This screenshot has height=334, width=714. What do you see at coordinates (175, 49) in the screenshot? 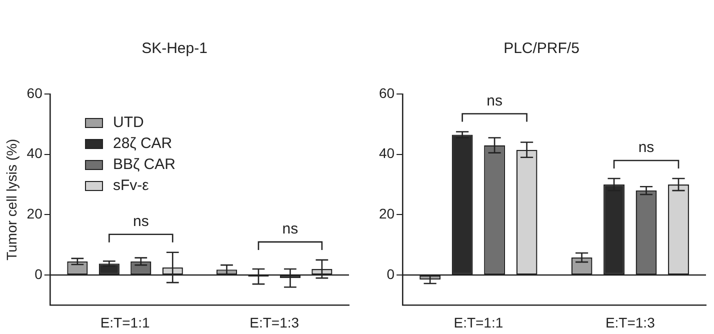
I see `chart-title: SK-Hep-1` at bounding box center [175, 49].